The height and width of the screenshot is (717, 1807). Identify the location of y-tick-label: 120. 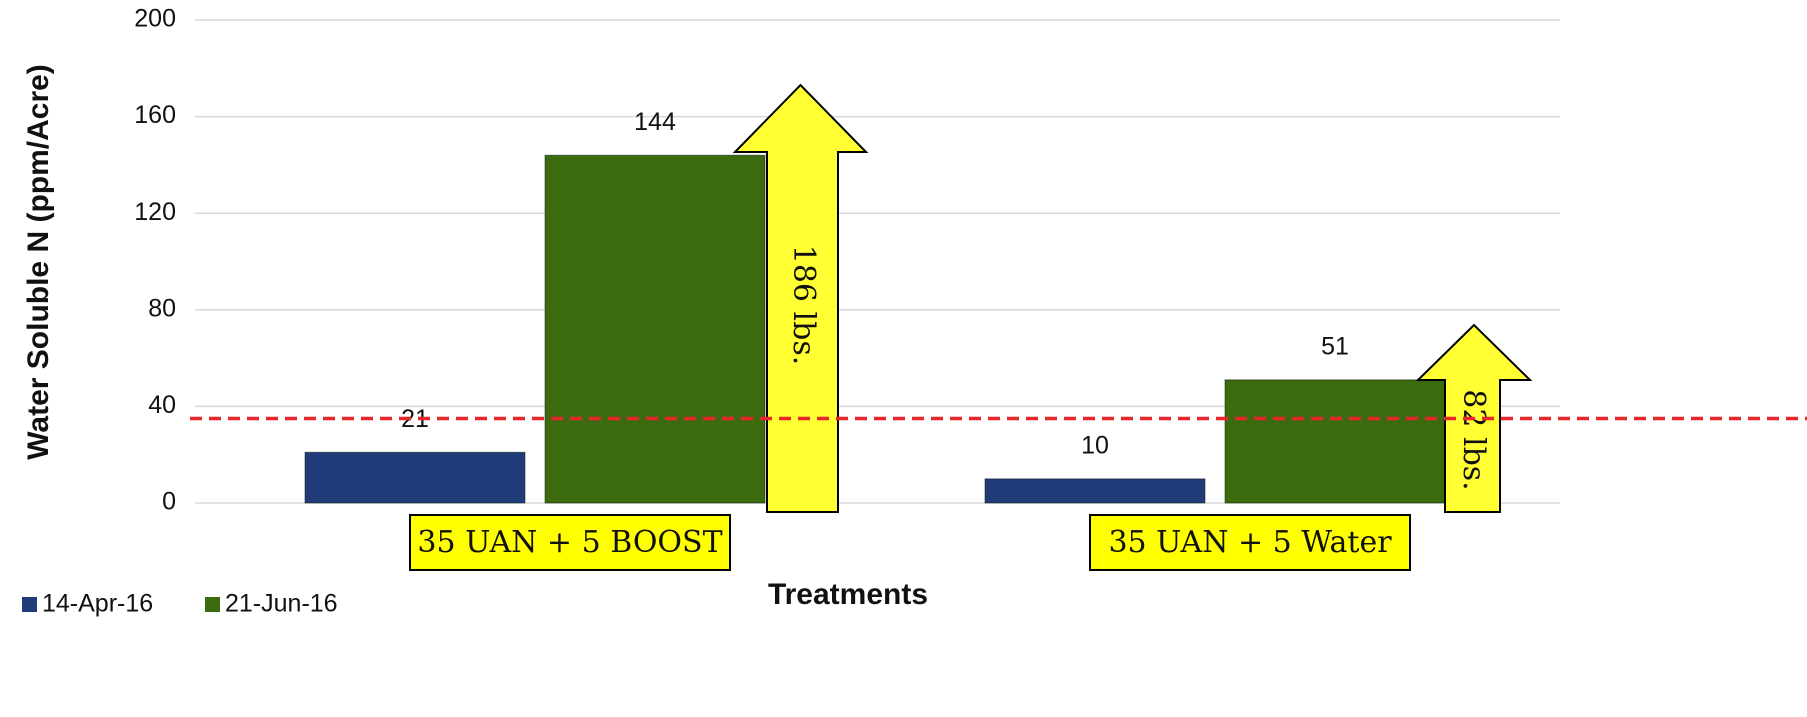
(155, 212).